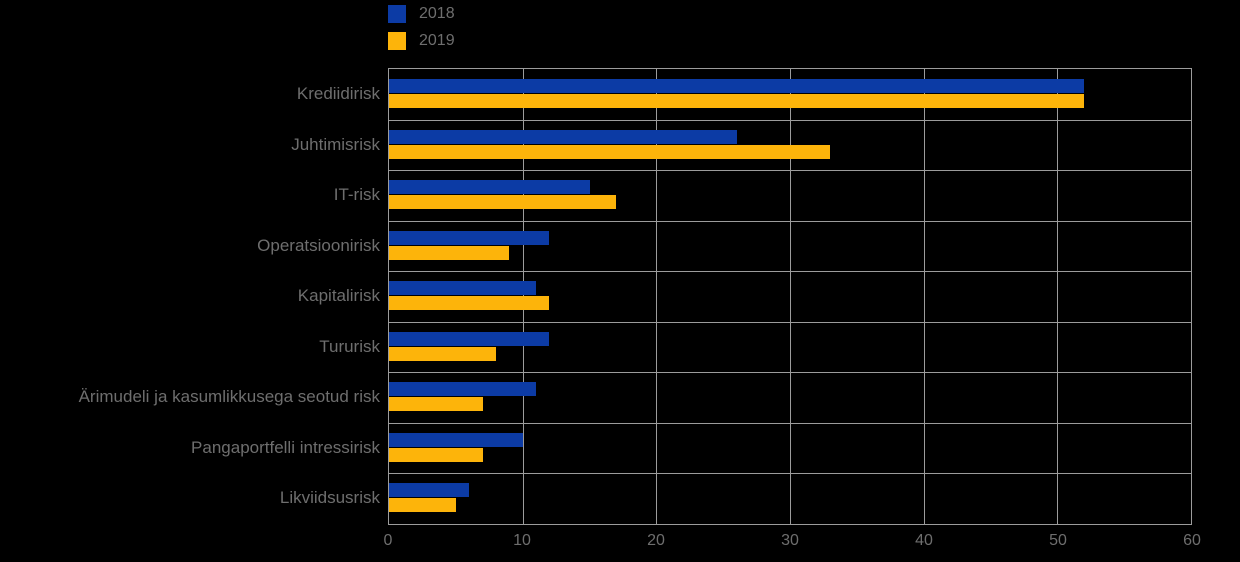 Image resolution: width=1240 pixels, height=562 pixels. What do you see at coordinates (338, 93) in the screenshot?
I see `category-label: Krediidirisk` at bounding box center [338, 93].